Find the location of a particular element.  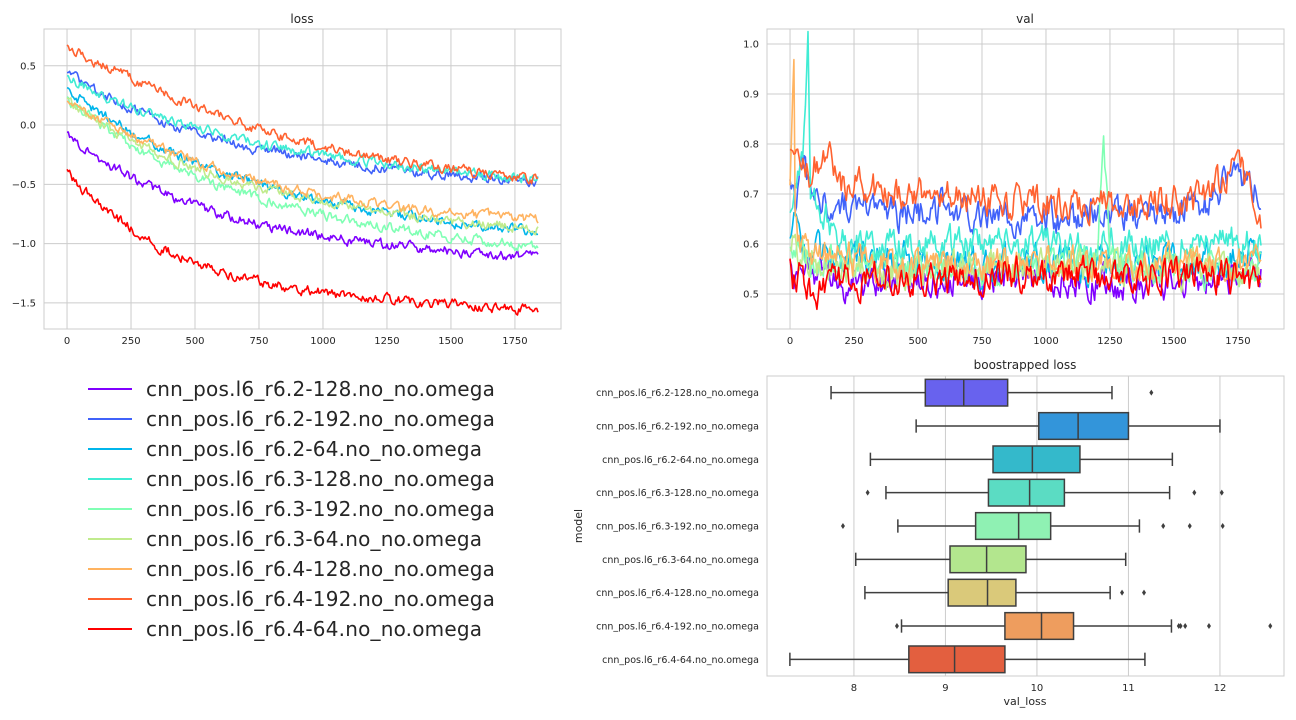

legend-item: cnn_pos.l6_r6.2-128.no_no.omega is located at coordinates (348, 389).